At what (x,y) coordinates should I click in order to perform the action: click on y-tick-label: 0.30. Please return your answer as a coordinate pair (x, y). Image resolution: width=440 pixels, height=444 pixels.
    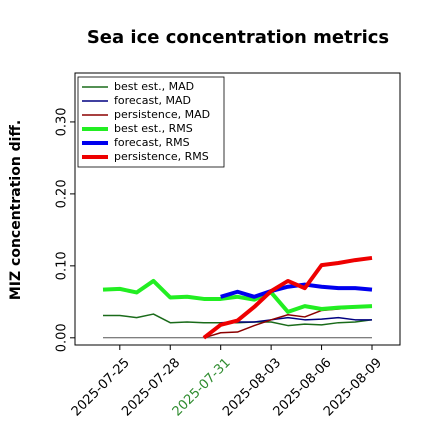
    Looking at the image, I should click on (62, 121).